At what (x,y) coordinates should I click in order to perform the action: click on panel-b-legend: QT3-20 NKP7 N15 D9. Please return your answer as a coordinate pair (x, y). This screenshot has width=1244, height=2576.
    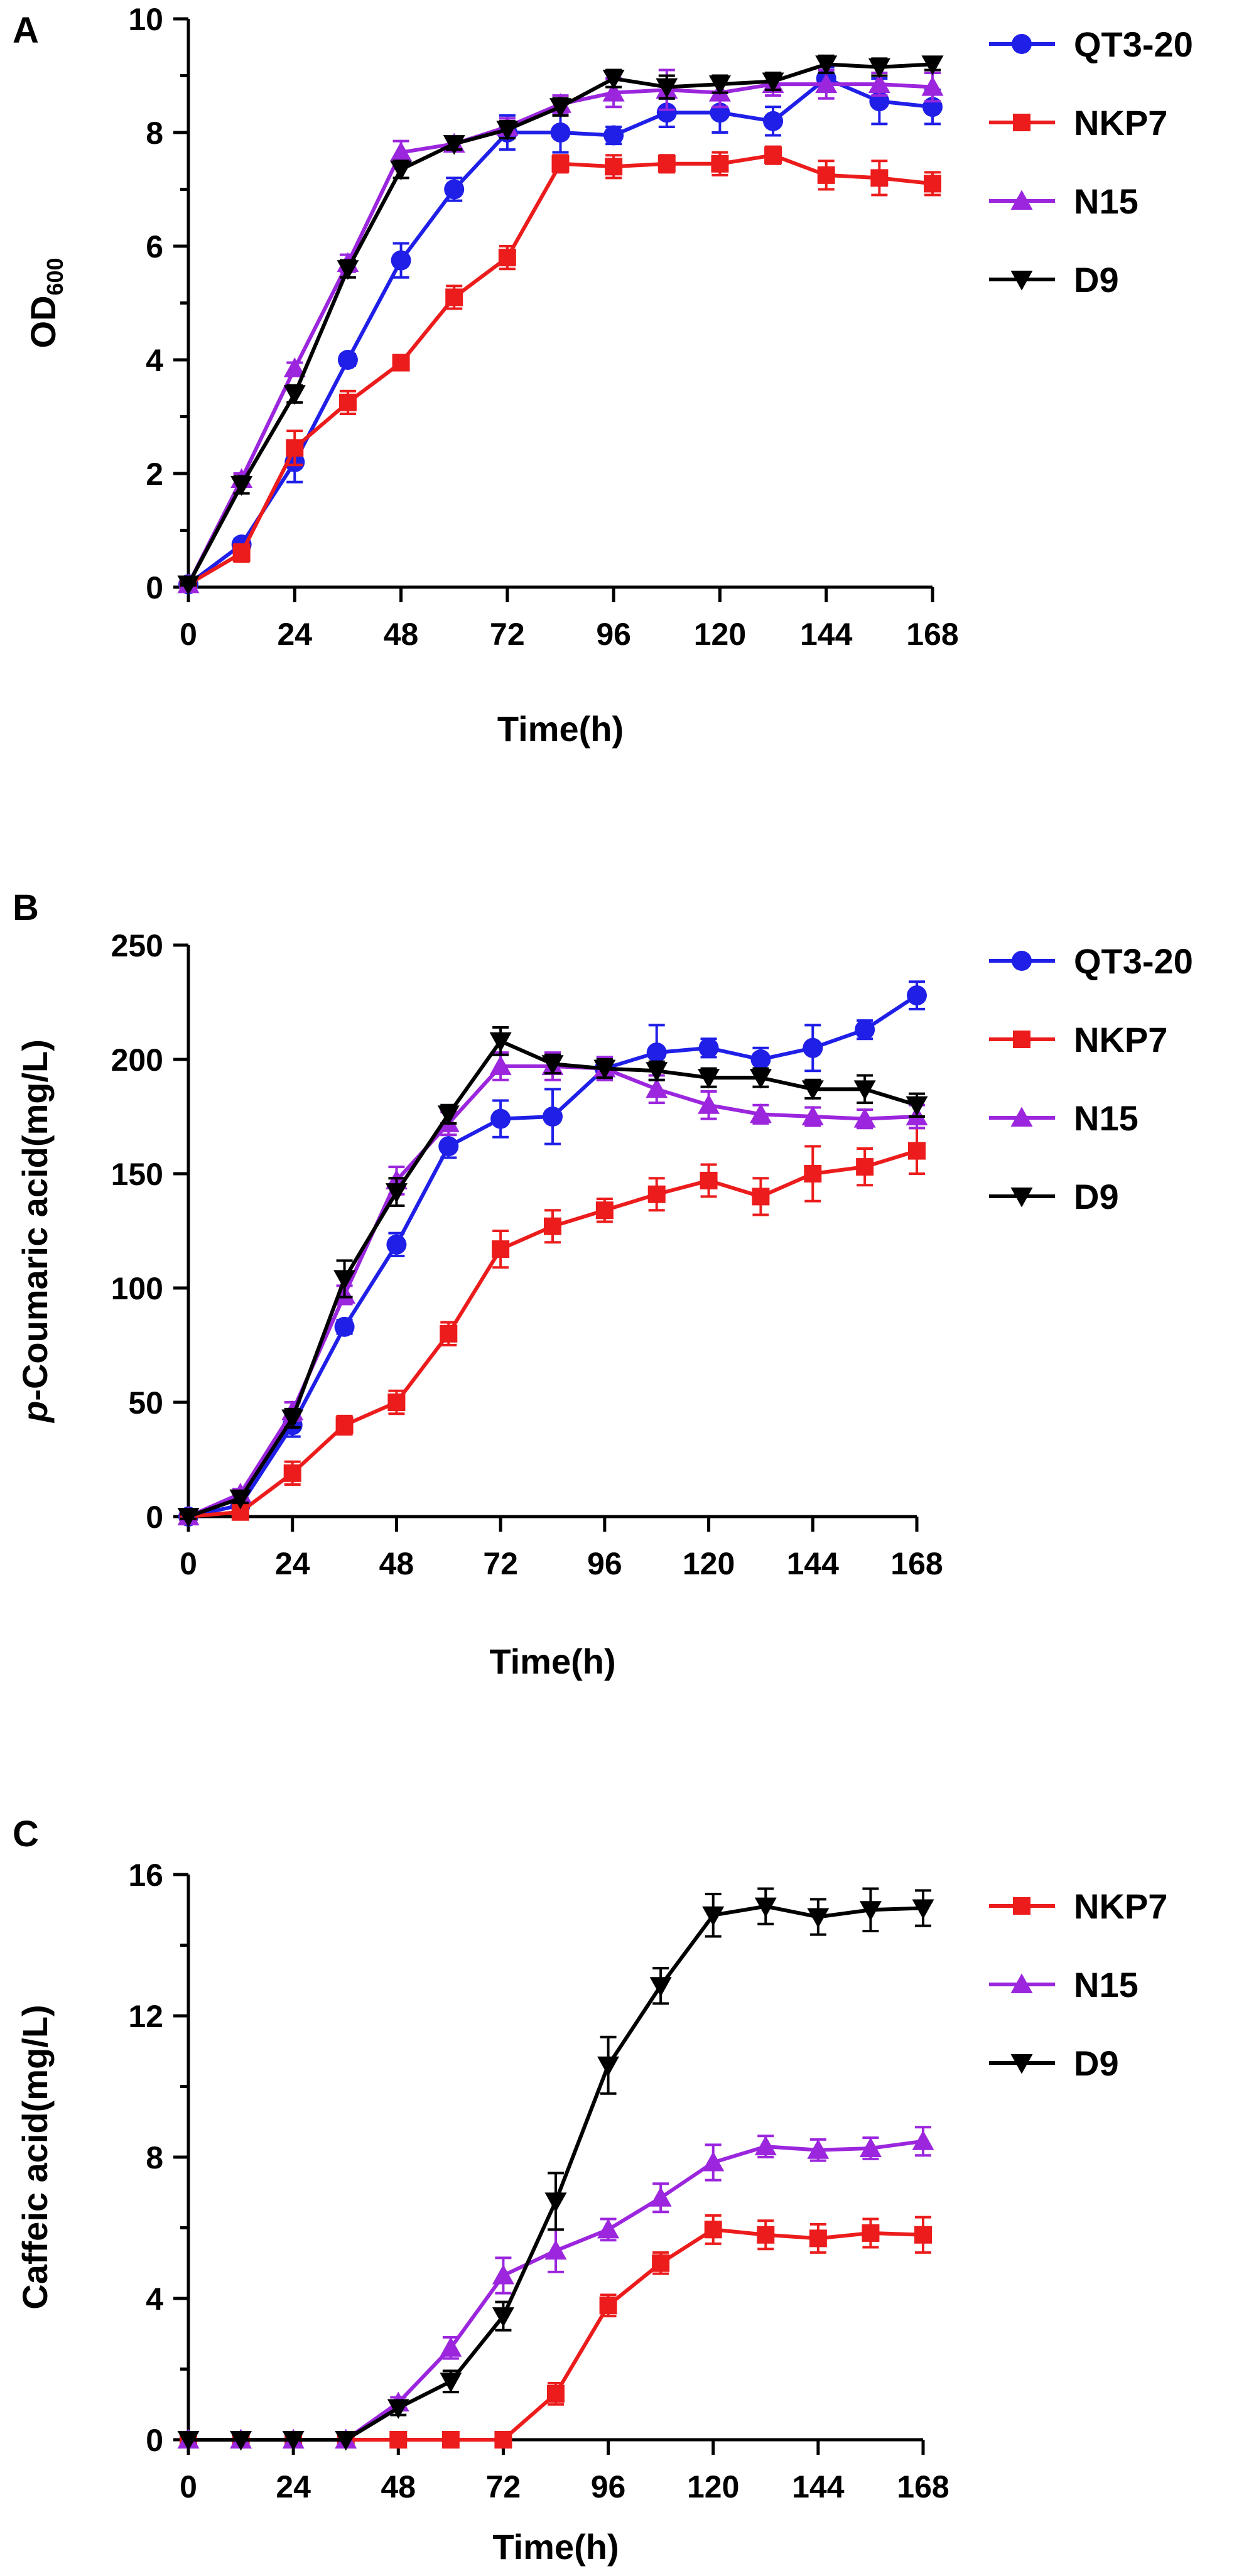
    Looking at the image, I should click on (1091, 1078).